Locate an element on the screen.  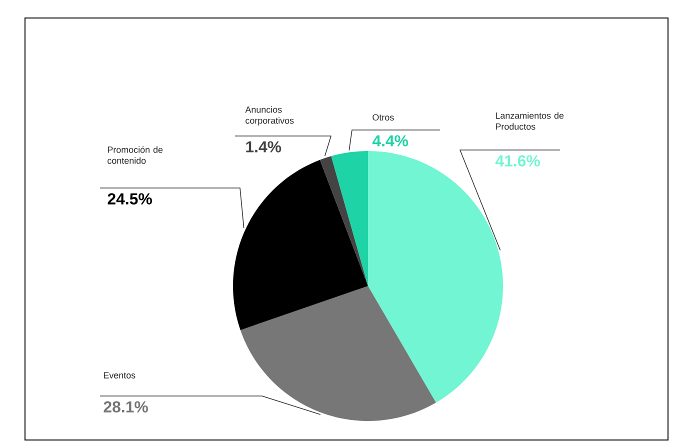
slice-label: Eventos is located at coordinates (120, 375).